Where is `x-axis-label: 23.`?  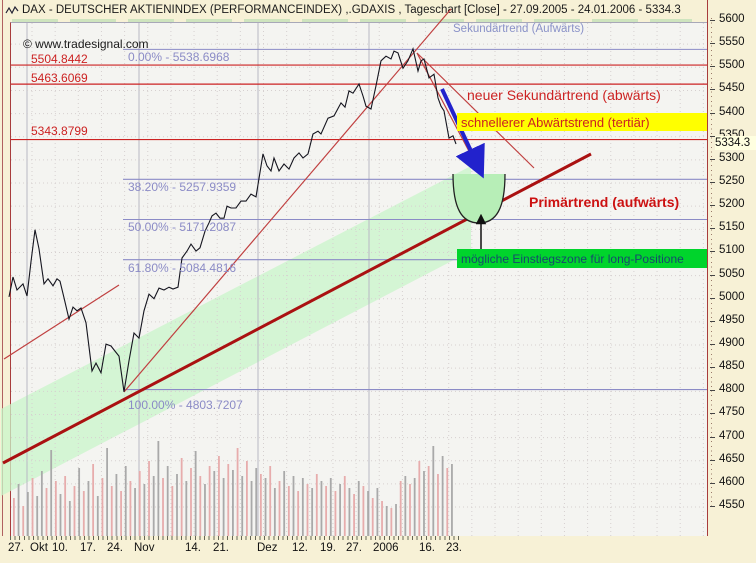
x-axis-label: 23. is located at coordinates (454, 548).